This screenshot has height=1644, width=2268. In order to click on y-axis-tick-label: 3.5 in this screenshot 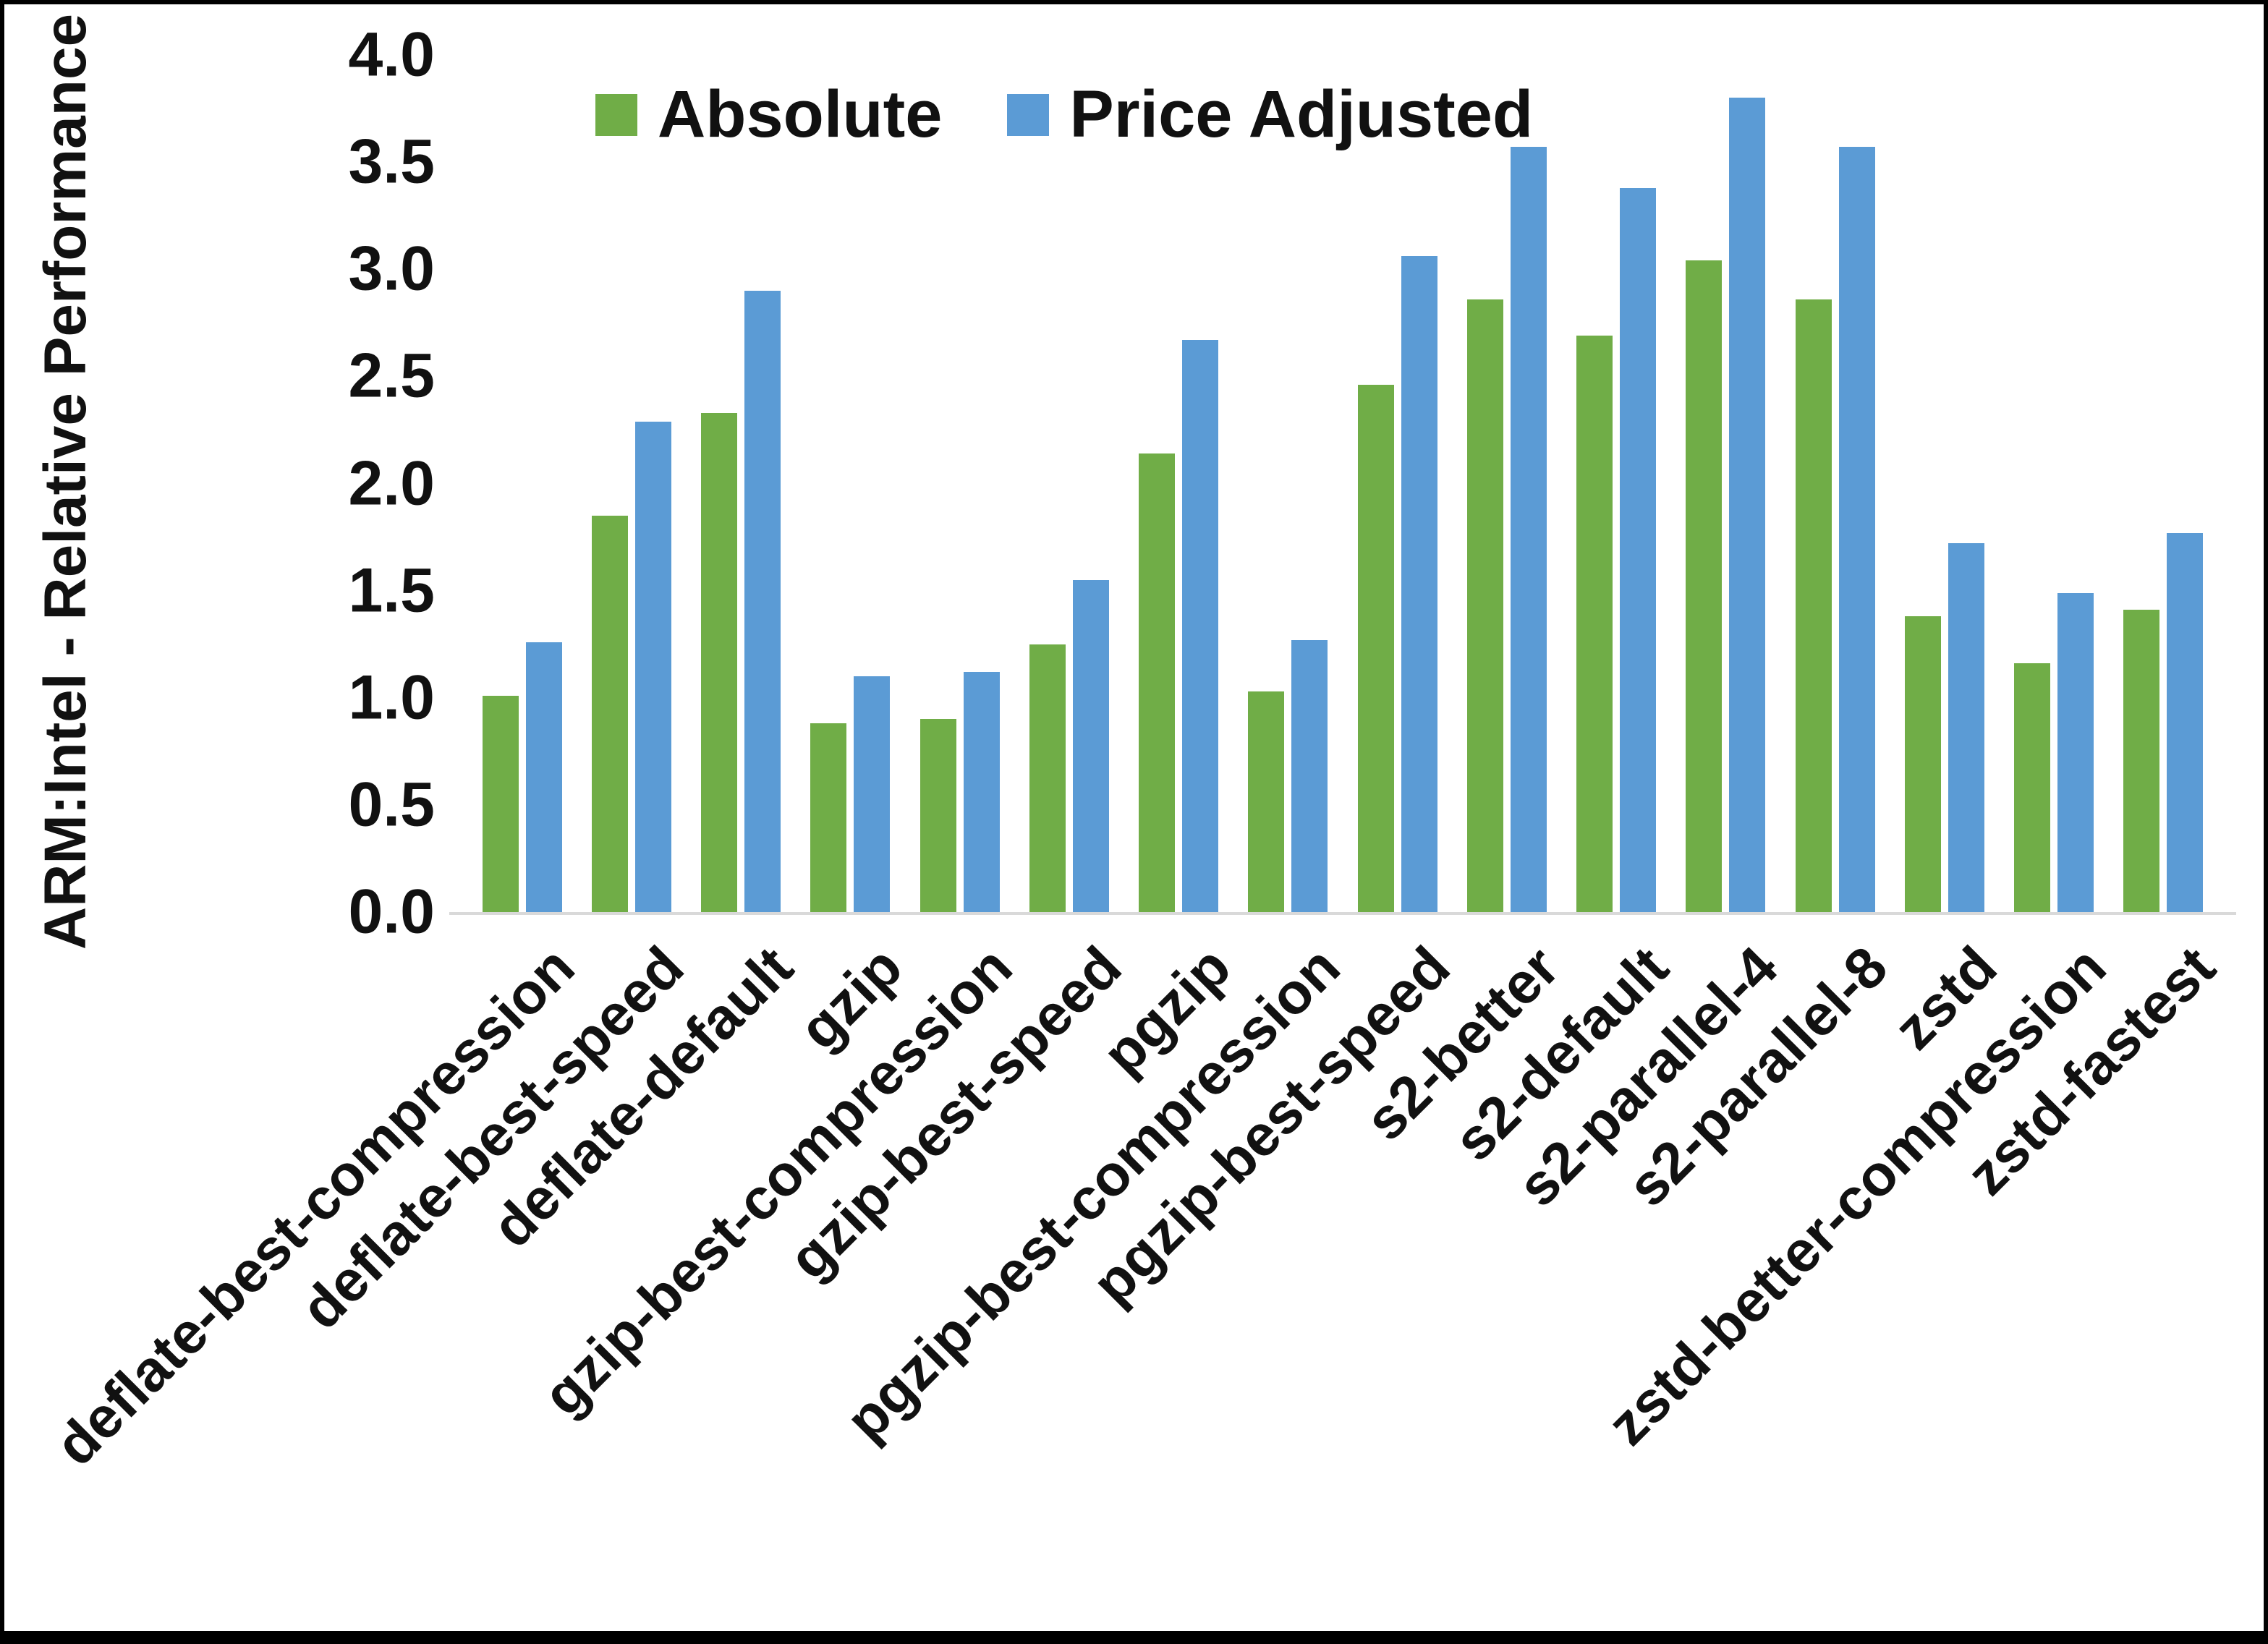, I will do `click(391, 162)`.